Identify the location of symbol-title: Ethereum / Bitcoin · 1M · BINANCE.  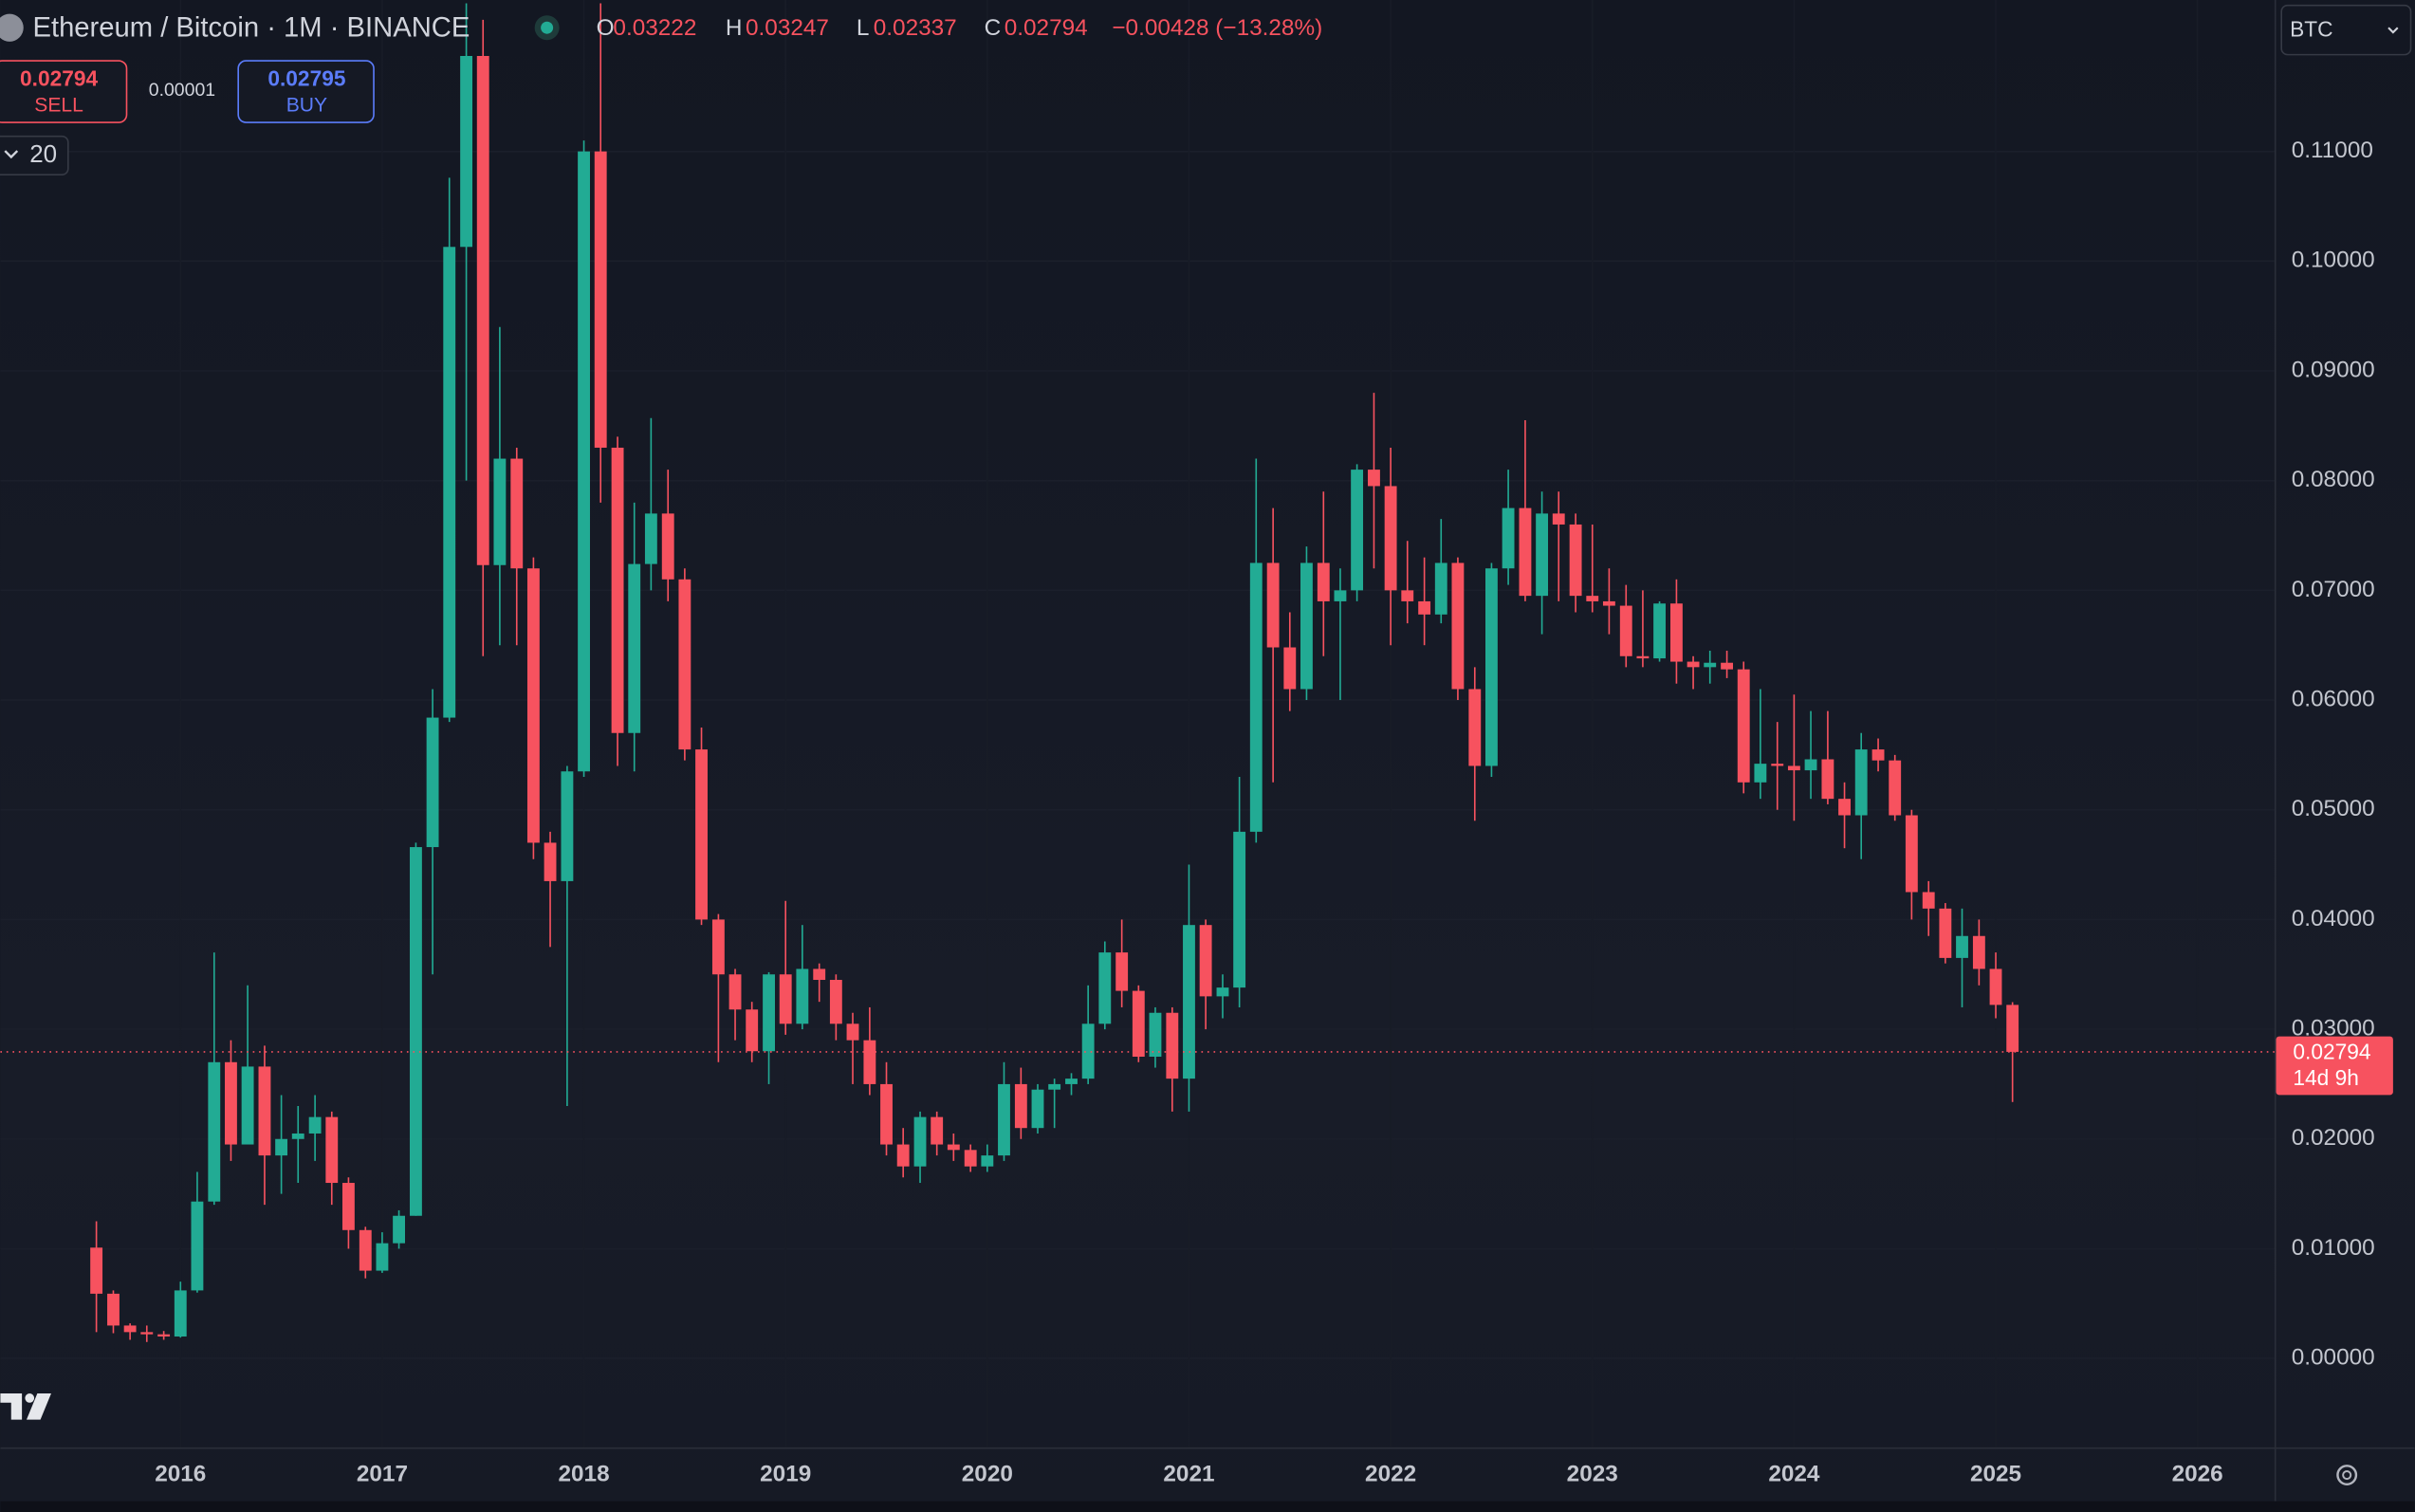
(251, 28).